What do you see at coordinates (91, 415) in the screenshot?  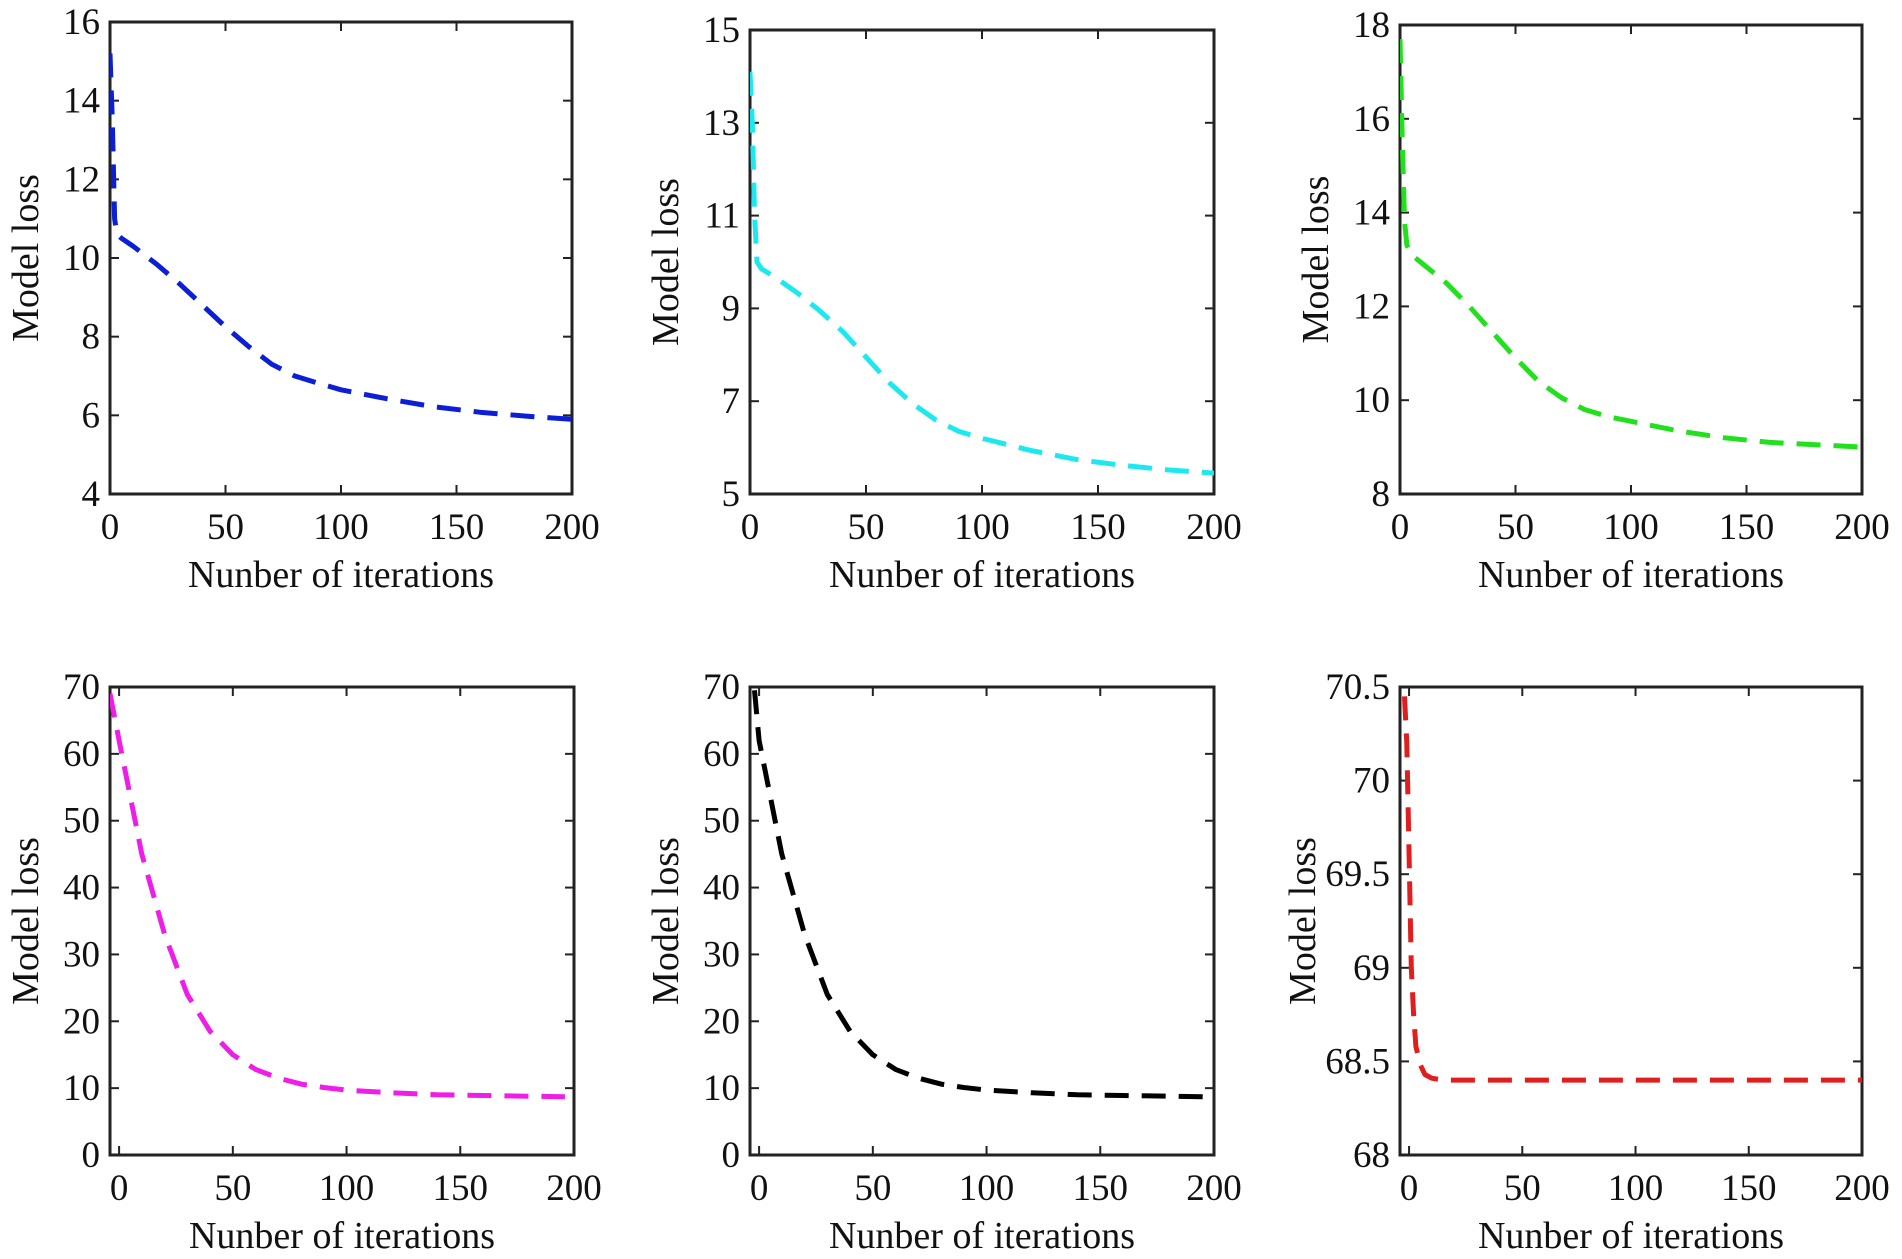 I see `y-tick-label: 6` at bounding box center [91, 415].